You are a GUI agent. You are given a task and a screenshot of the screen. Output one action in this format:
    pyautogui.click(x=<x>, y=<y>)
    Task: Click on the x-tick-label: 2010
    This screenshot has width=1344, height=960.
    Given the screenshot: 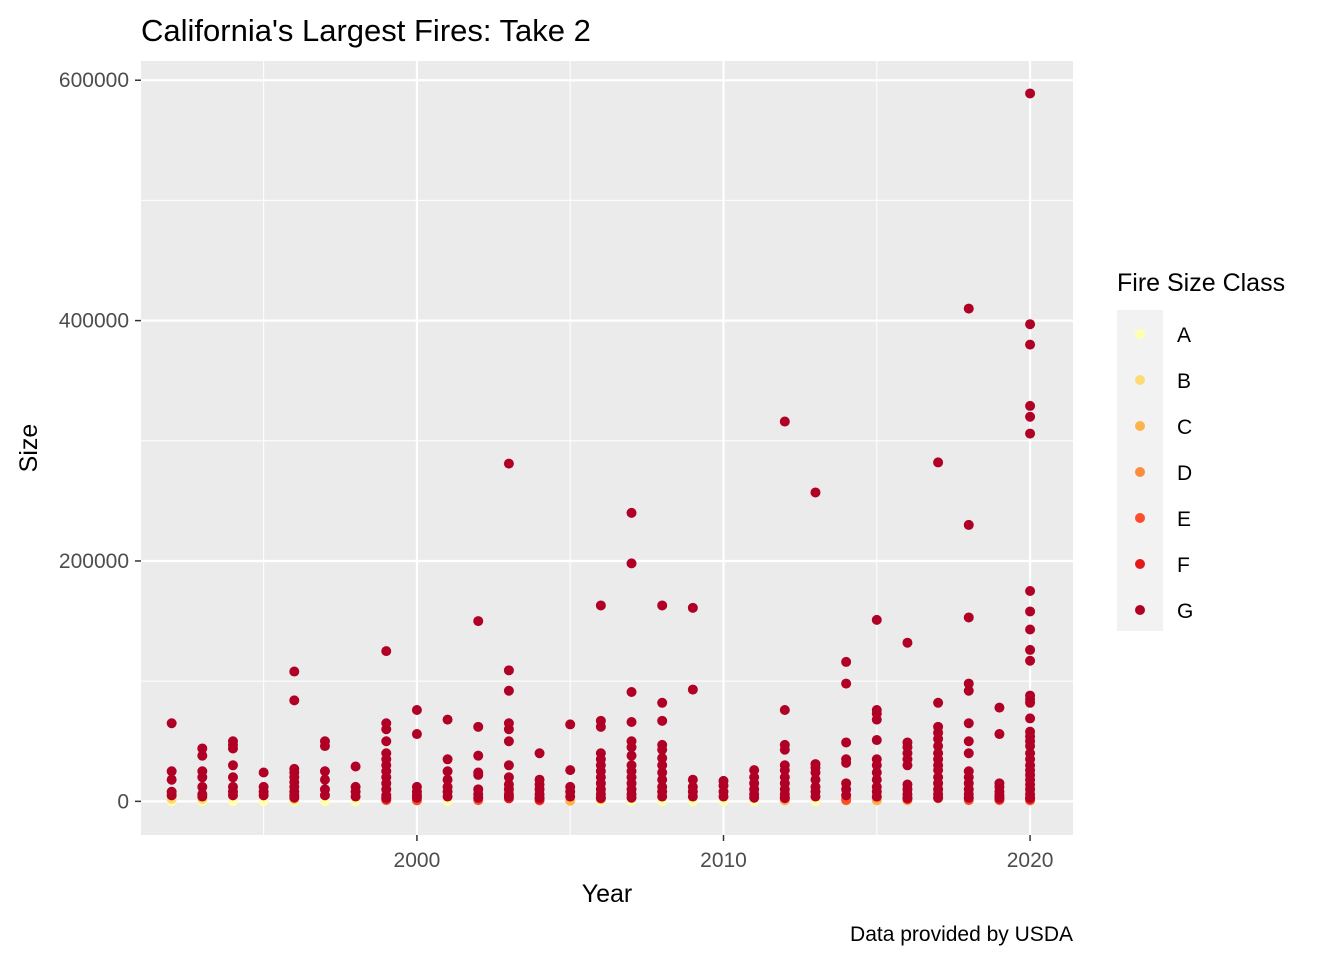 What is the action you would take?
    pyautogui.click(x=723, y=860)
    